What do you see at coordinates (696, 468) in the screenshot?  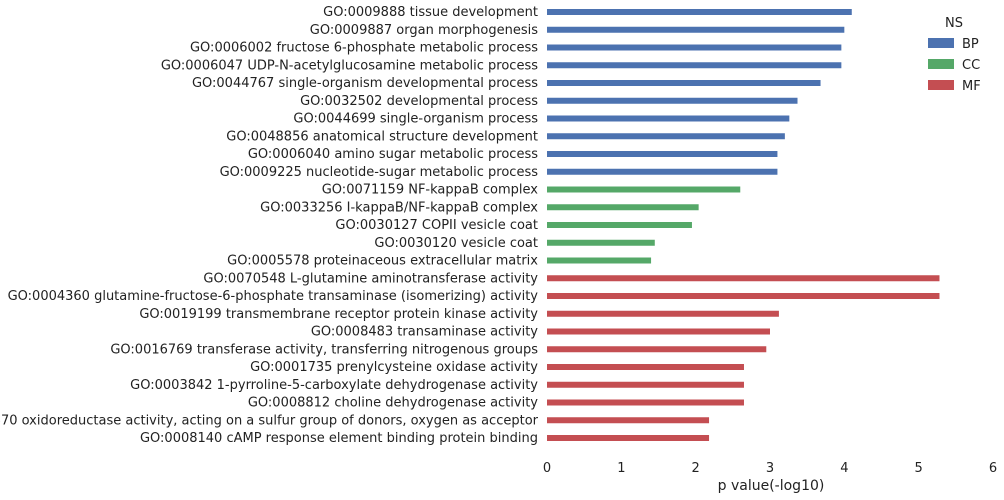 I see `x-tick-label: 2` at bounding box center [696, 468].